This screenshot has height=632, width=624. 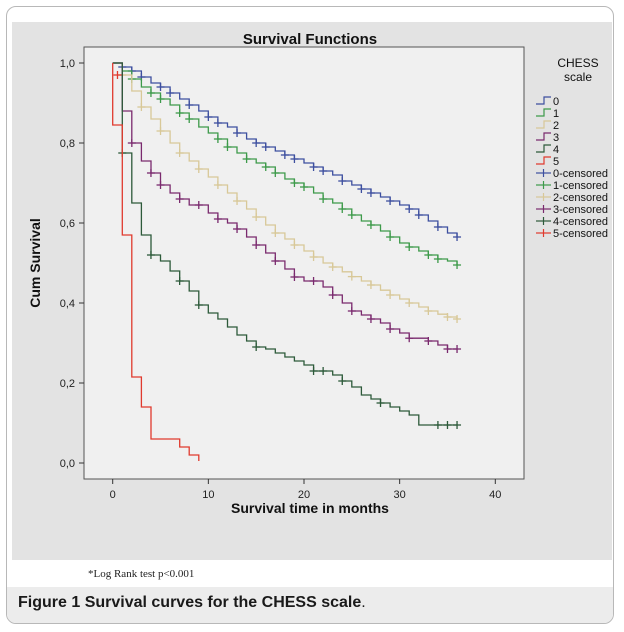 I want to click on y-tick-label: 0,8, so click(x=67, y=144).